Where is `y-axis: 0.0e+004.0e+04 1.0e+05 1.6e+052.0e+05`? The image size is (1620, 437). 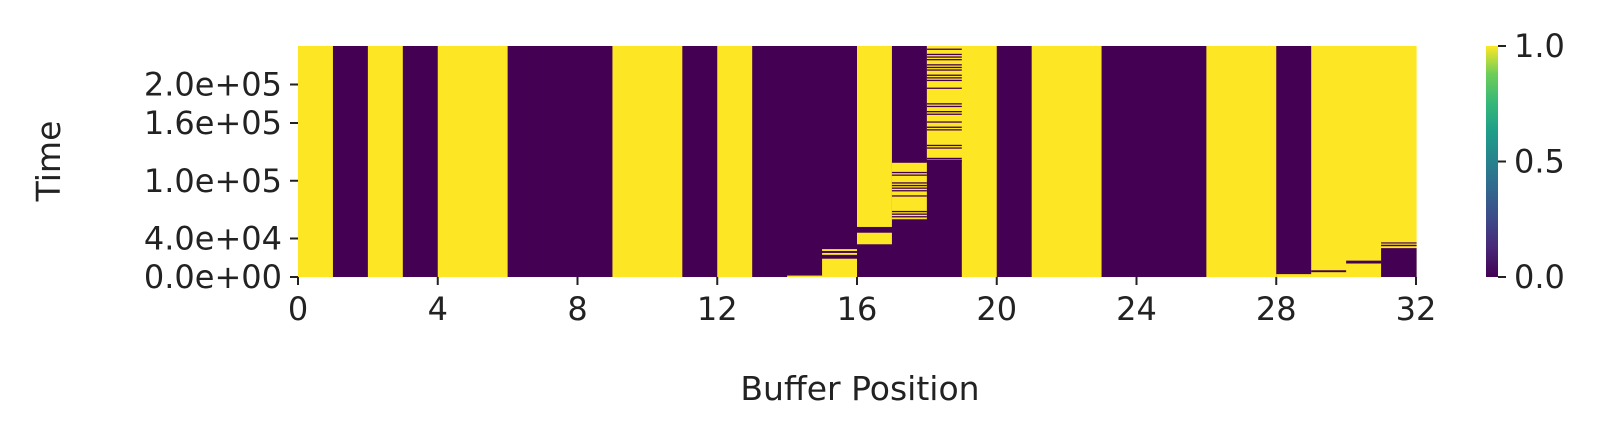 y-axis: 0.0e+004.0e+04 1.0e+05 1.6e+052.0e+05 is located at coordinates (221, 181).